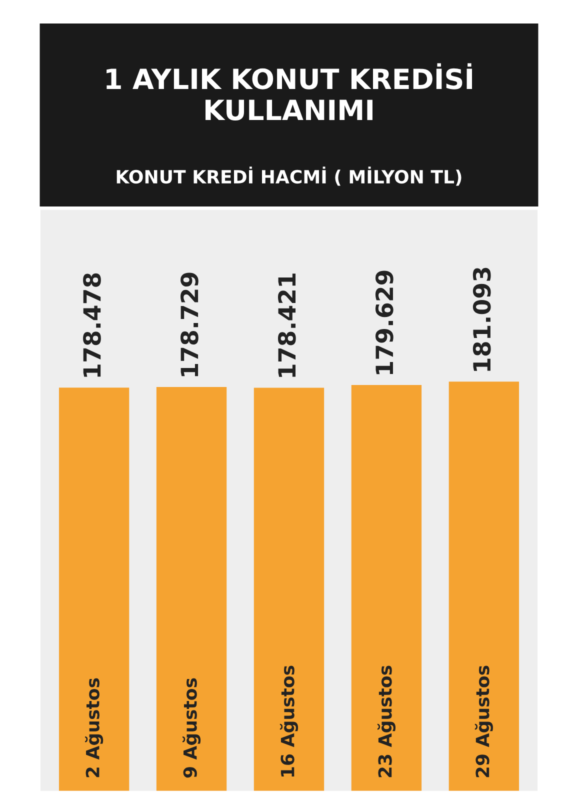 Image resolution: width=578 pixels, height=807 pixels. What do you see at coordinates (289, 721) in the screenshot?
I see `x-tick-label: 16 Ağustos` at bounding box center [289, 721].